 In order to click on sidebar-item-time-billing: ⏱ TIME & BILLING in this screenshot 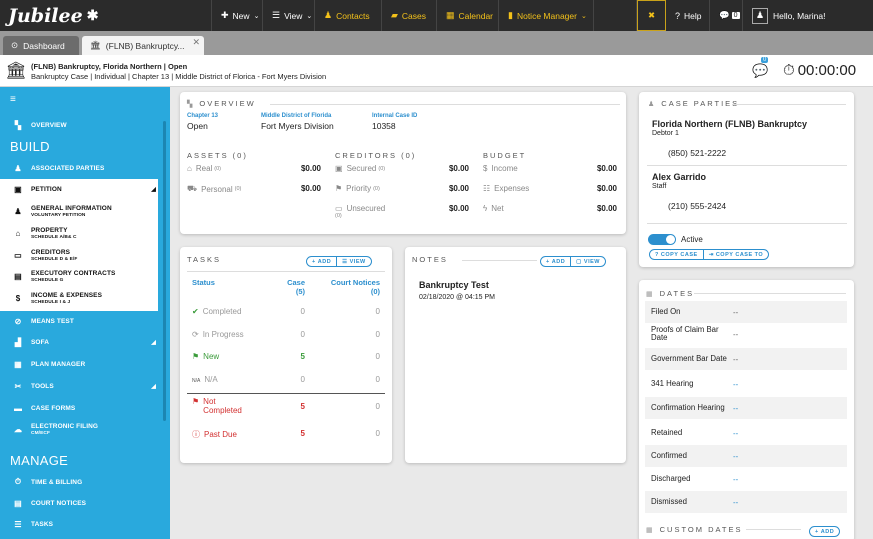, I will do `click(79, 482)`.